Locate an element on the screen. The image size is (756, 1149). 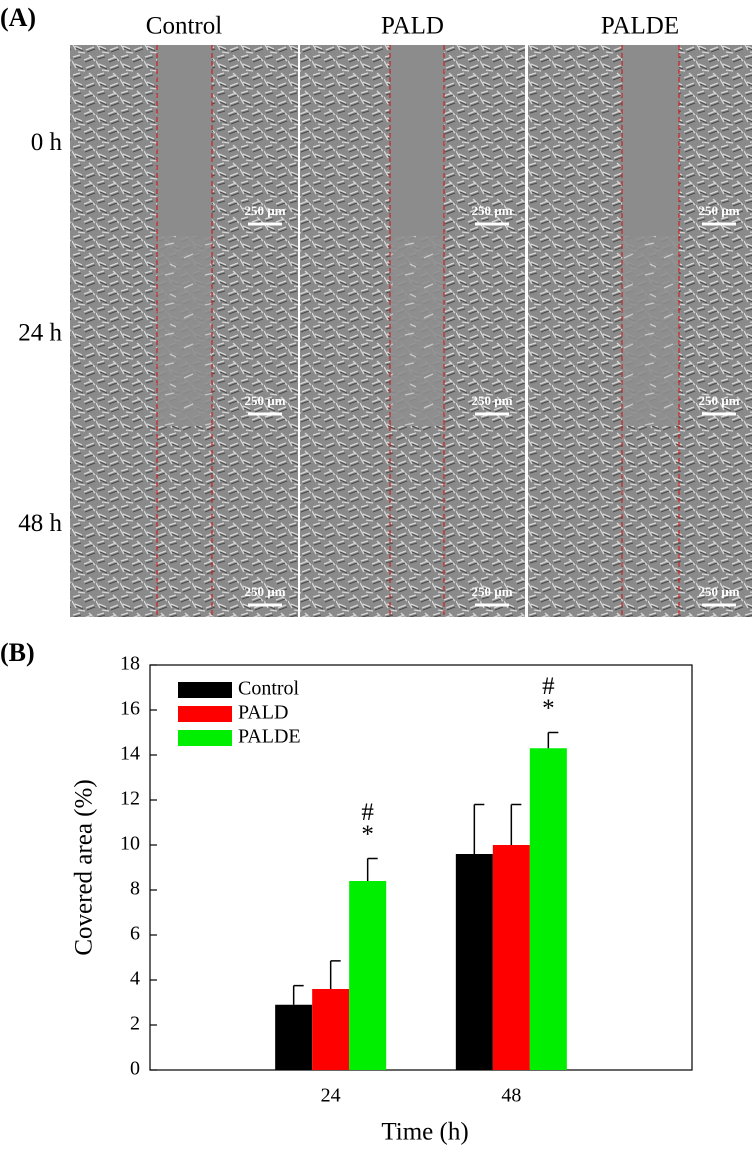
y-tick-label: 10 is located at coordinates (130, 844).